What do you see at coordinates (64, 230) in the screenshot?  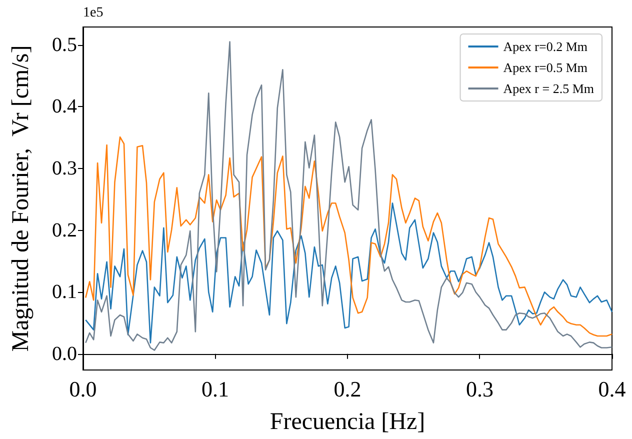 I see `y-tick-label: 0.2` at bounding box center [64, 230].